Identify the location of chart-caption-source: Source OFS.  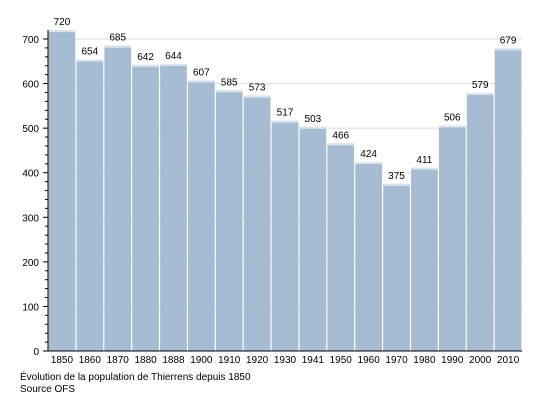
(48, 389).